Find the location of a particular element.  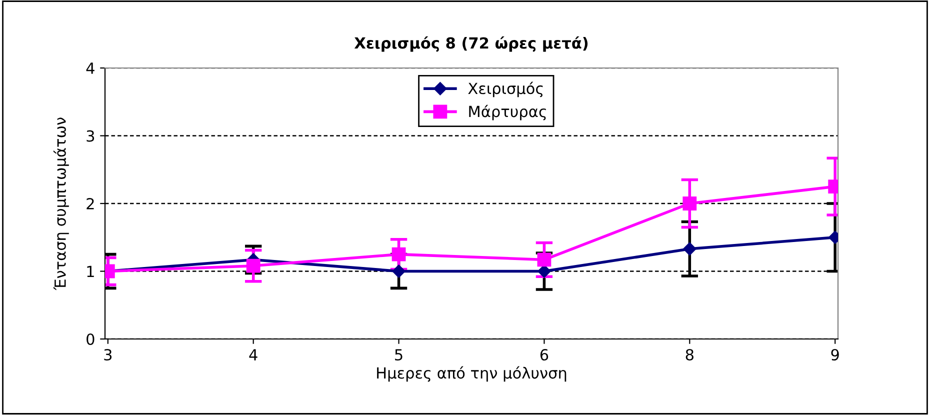

y-tick-label: 3 is located at coordinates (90, 136).